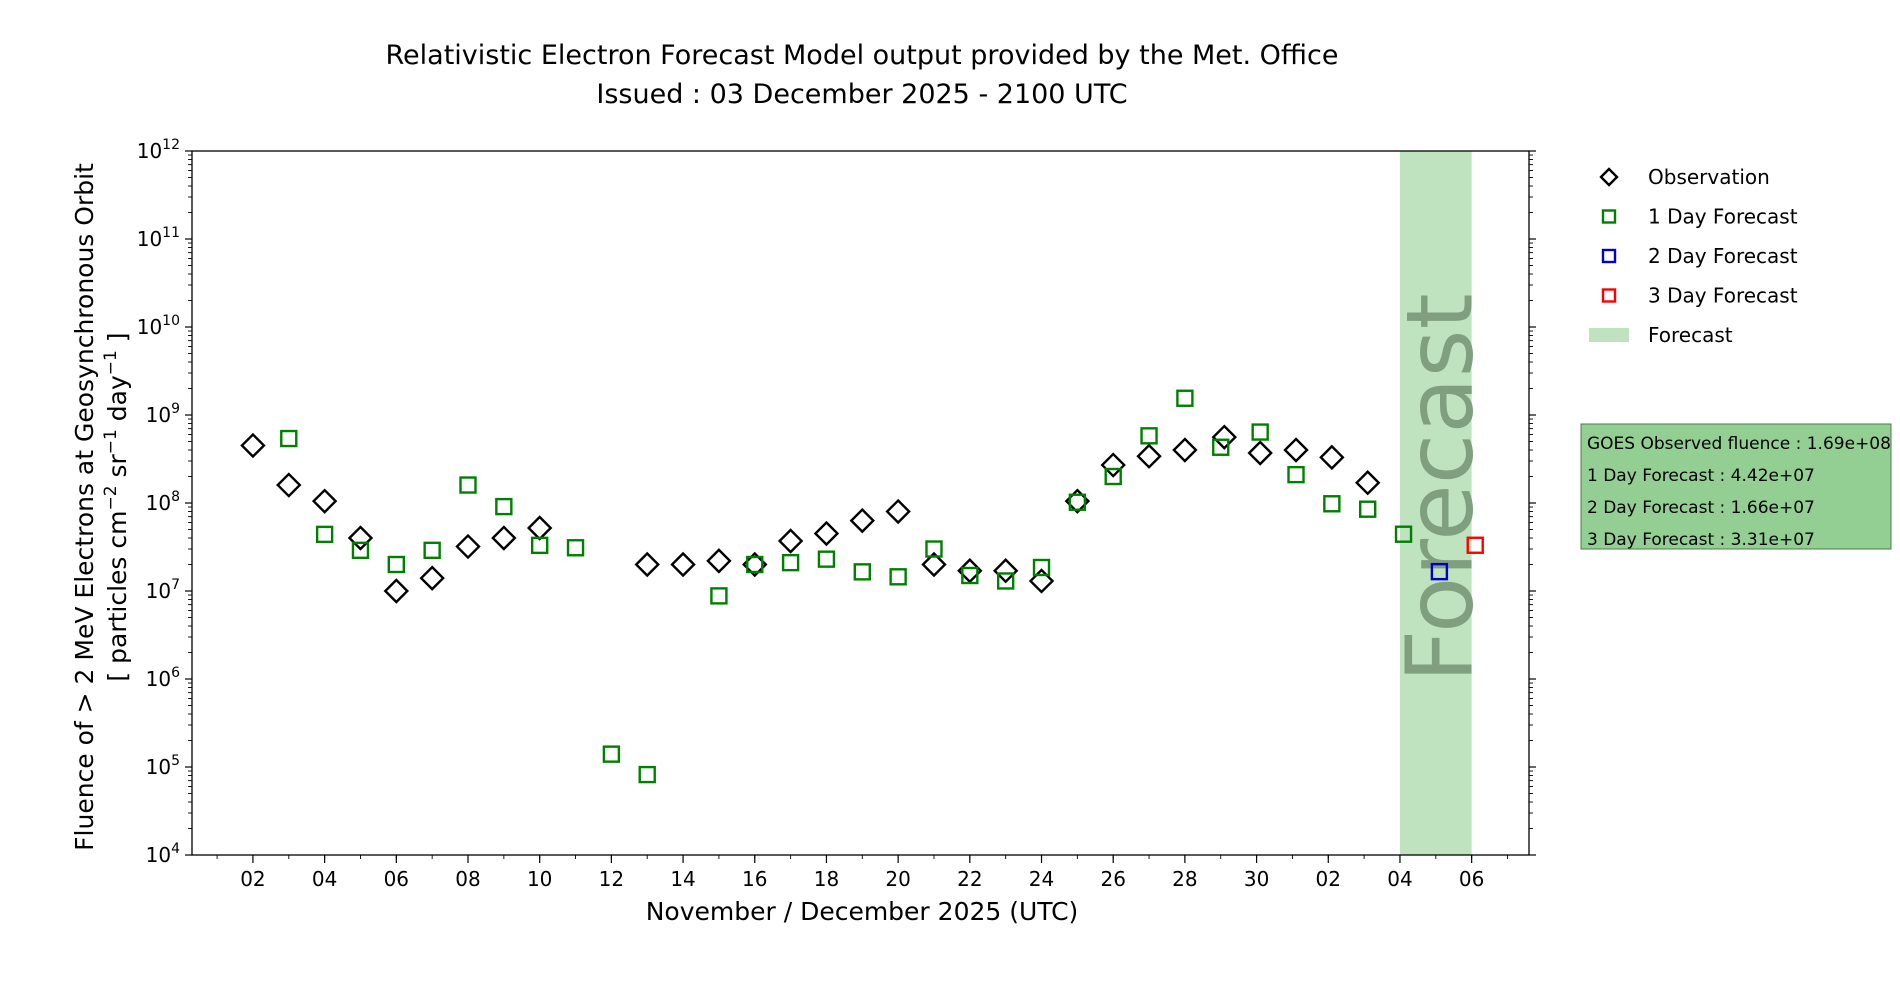  I want to click on x-tick-label: 02, so click(1328, 879).